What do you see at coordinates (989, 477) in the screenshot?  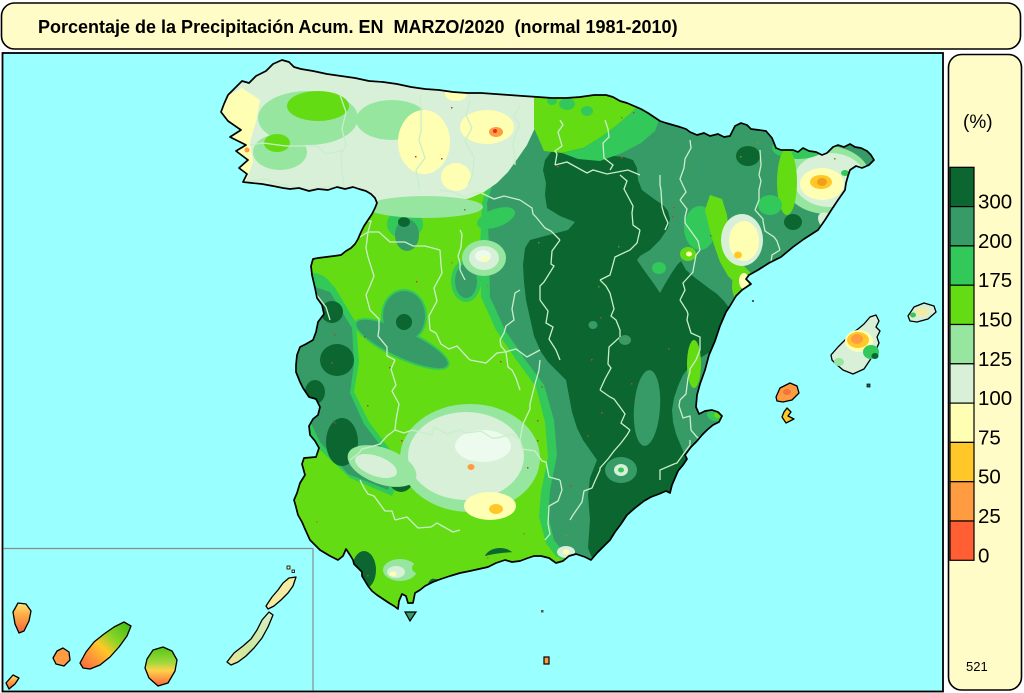 I see `svg-text: 50` at bounding box center [989, 477].